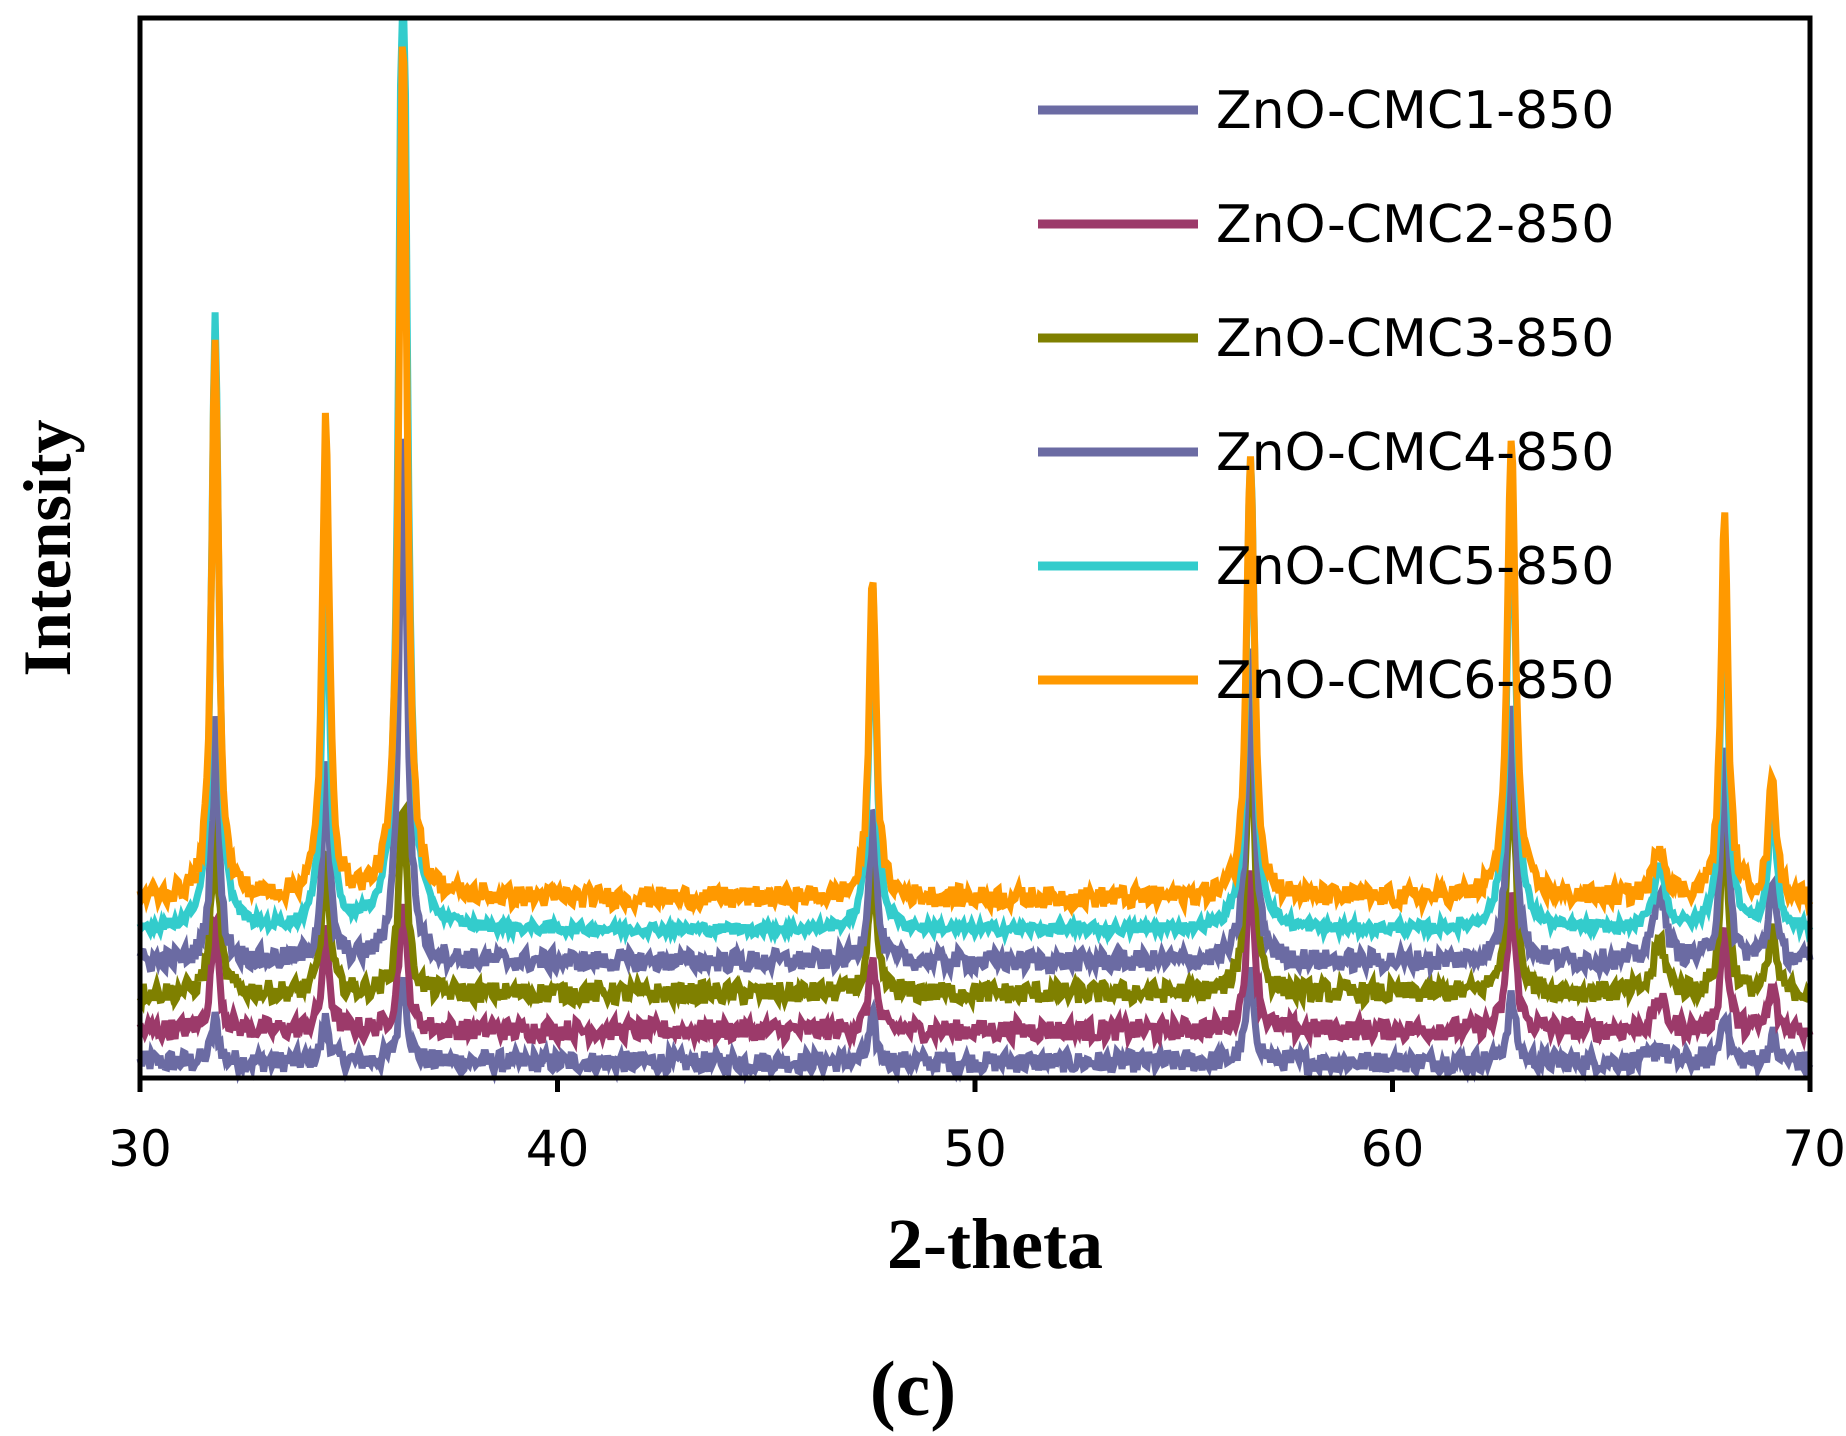  Describe the element at coordinates (1415, 111) in the screenshot. I see `legend-label-1: ZnO-CMC1-850` at that location.